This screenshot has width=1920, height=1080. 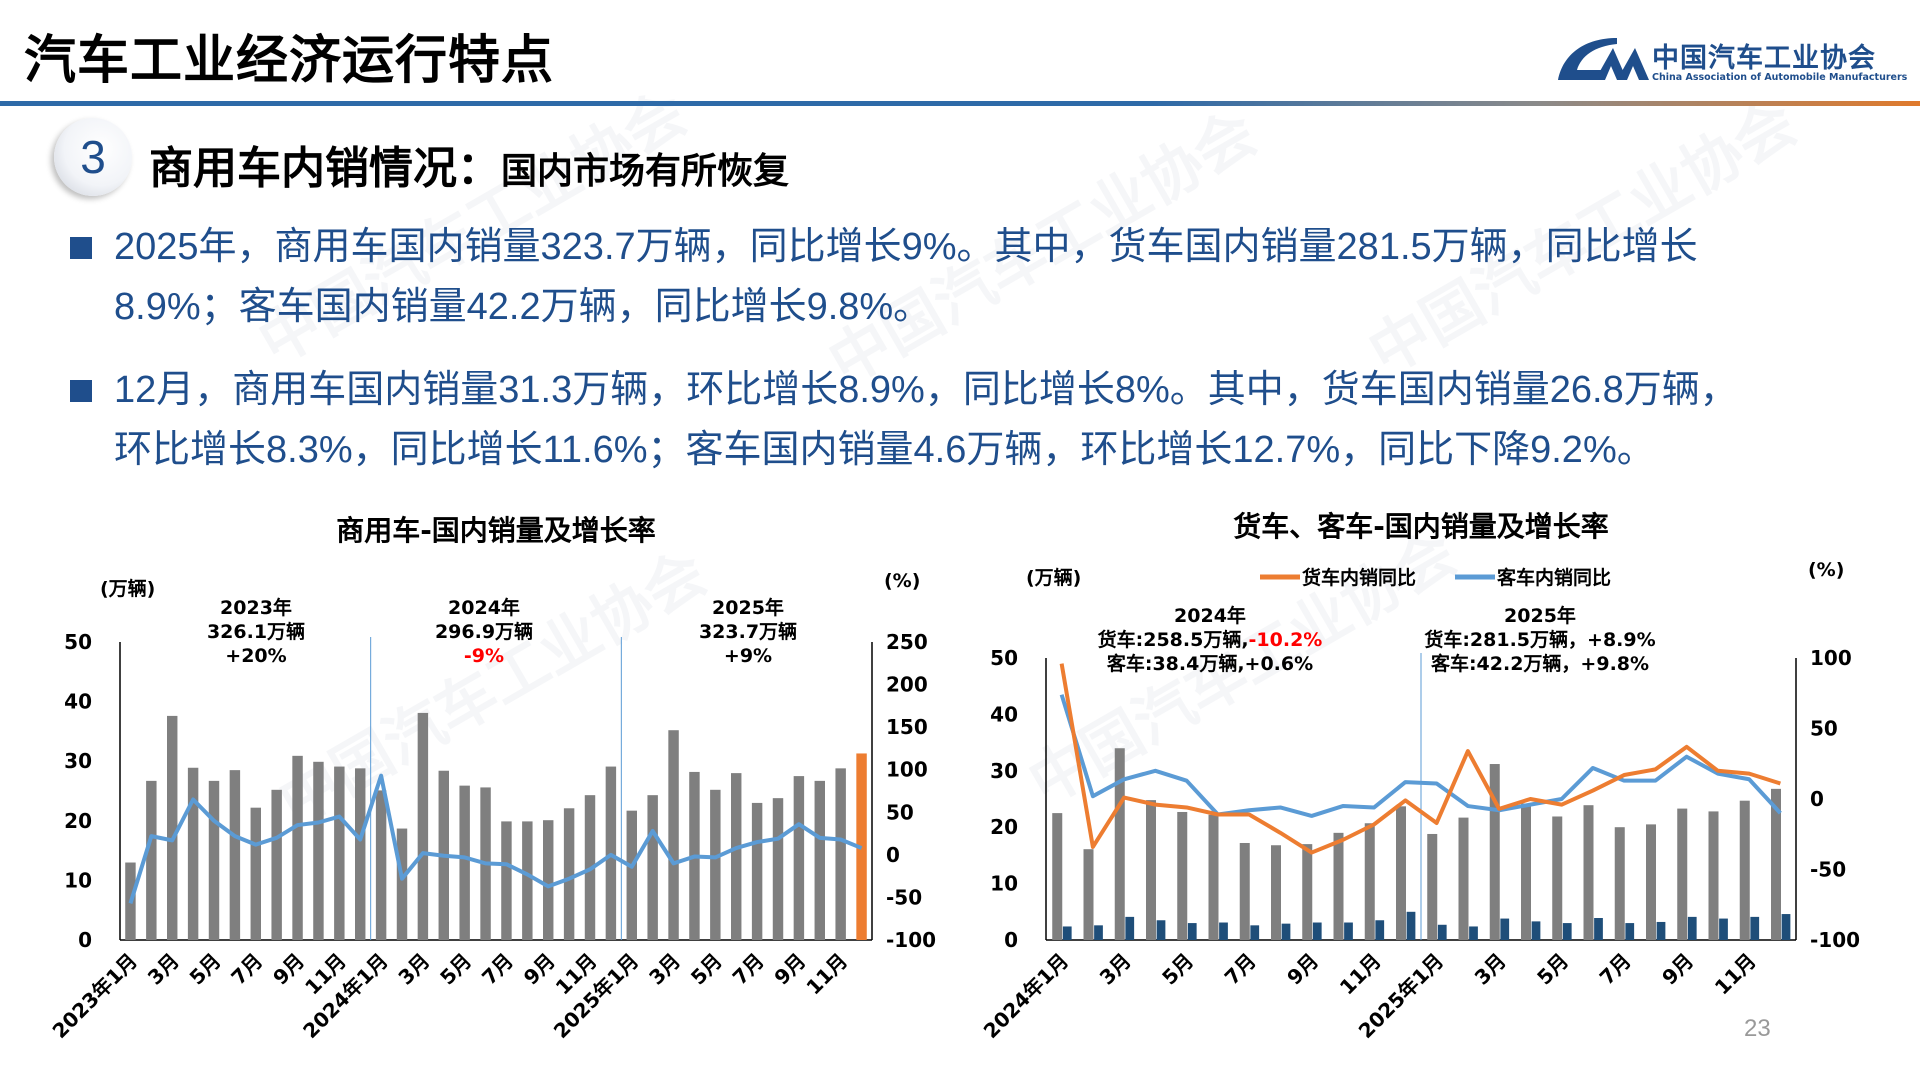 What do you see at coordinates (1210, 639) in the screenshot?
I see `annotation-truck: 货车:258.5万辆,-10.2%` at bounding box center [1210, 639].